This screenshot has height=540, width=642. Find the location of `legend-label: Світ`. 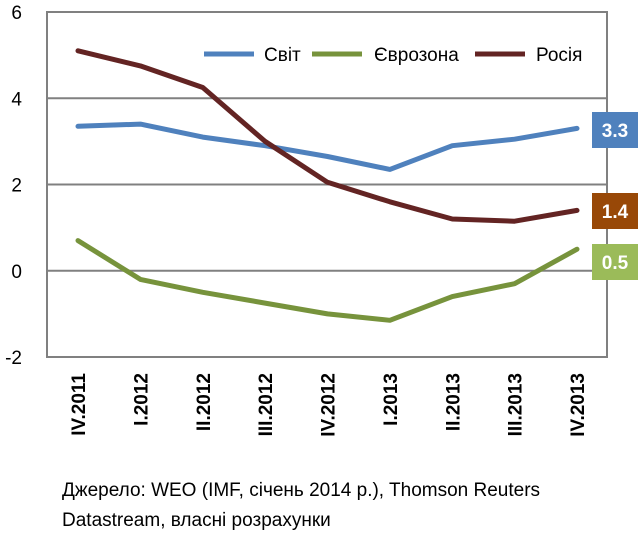

legend-label: Світ is located at coordinates (282, 55).